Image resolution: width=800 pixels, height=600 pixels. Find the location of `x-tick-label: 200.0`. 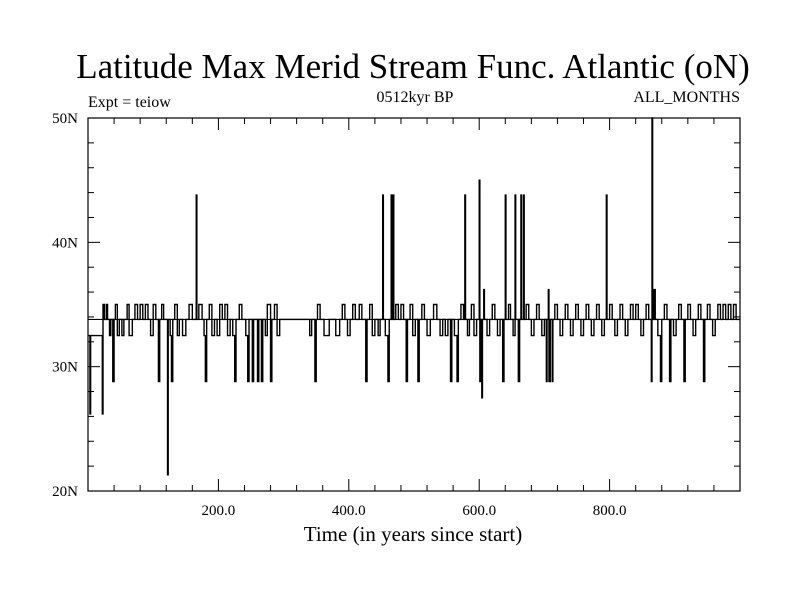

x-tick-label: 200.0 is located at coordinates (219, 511).